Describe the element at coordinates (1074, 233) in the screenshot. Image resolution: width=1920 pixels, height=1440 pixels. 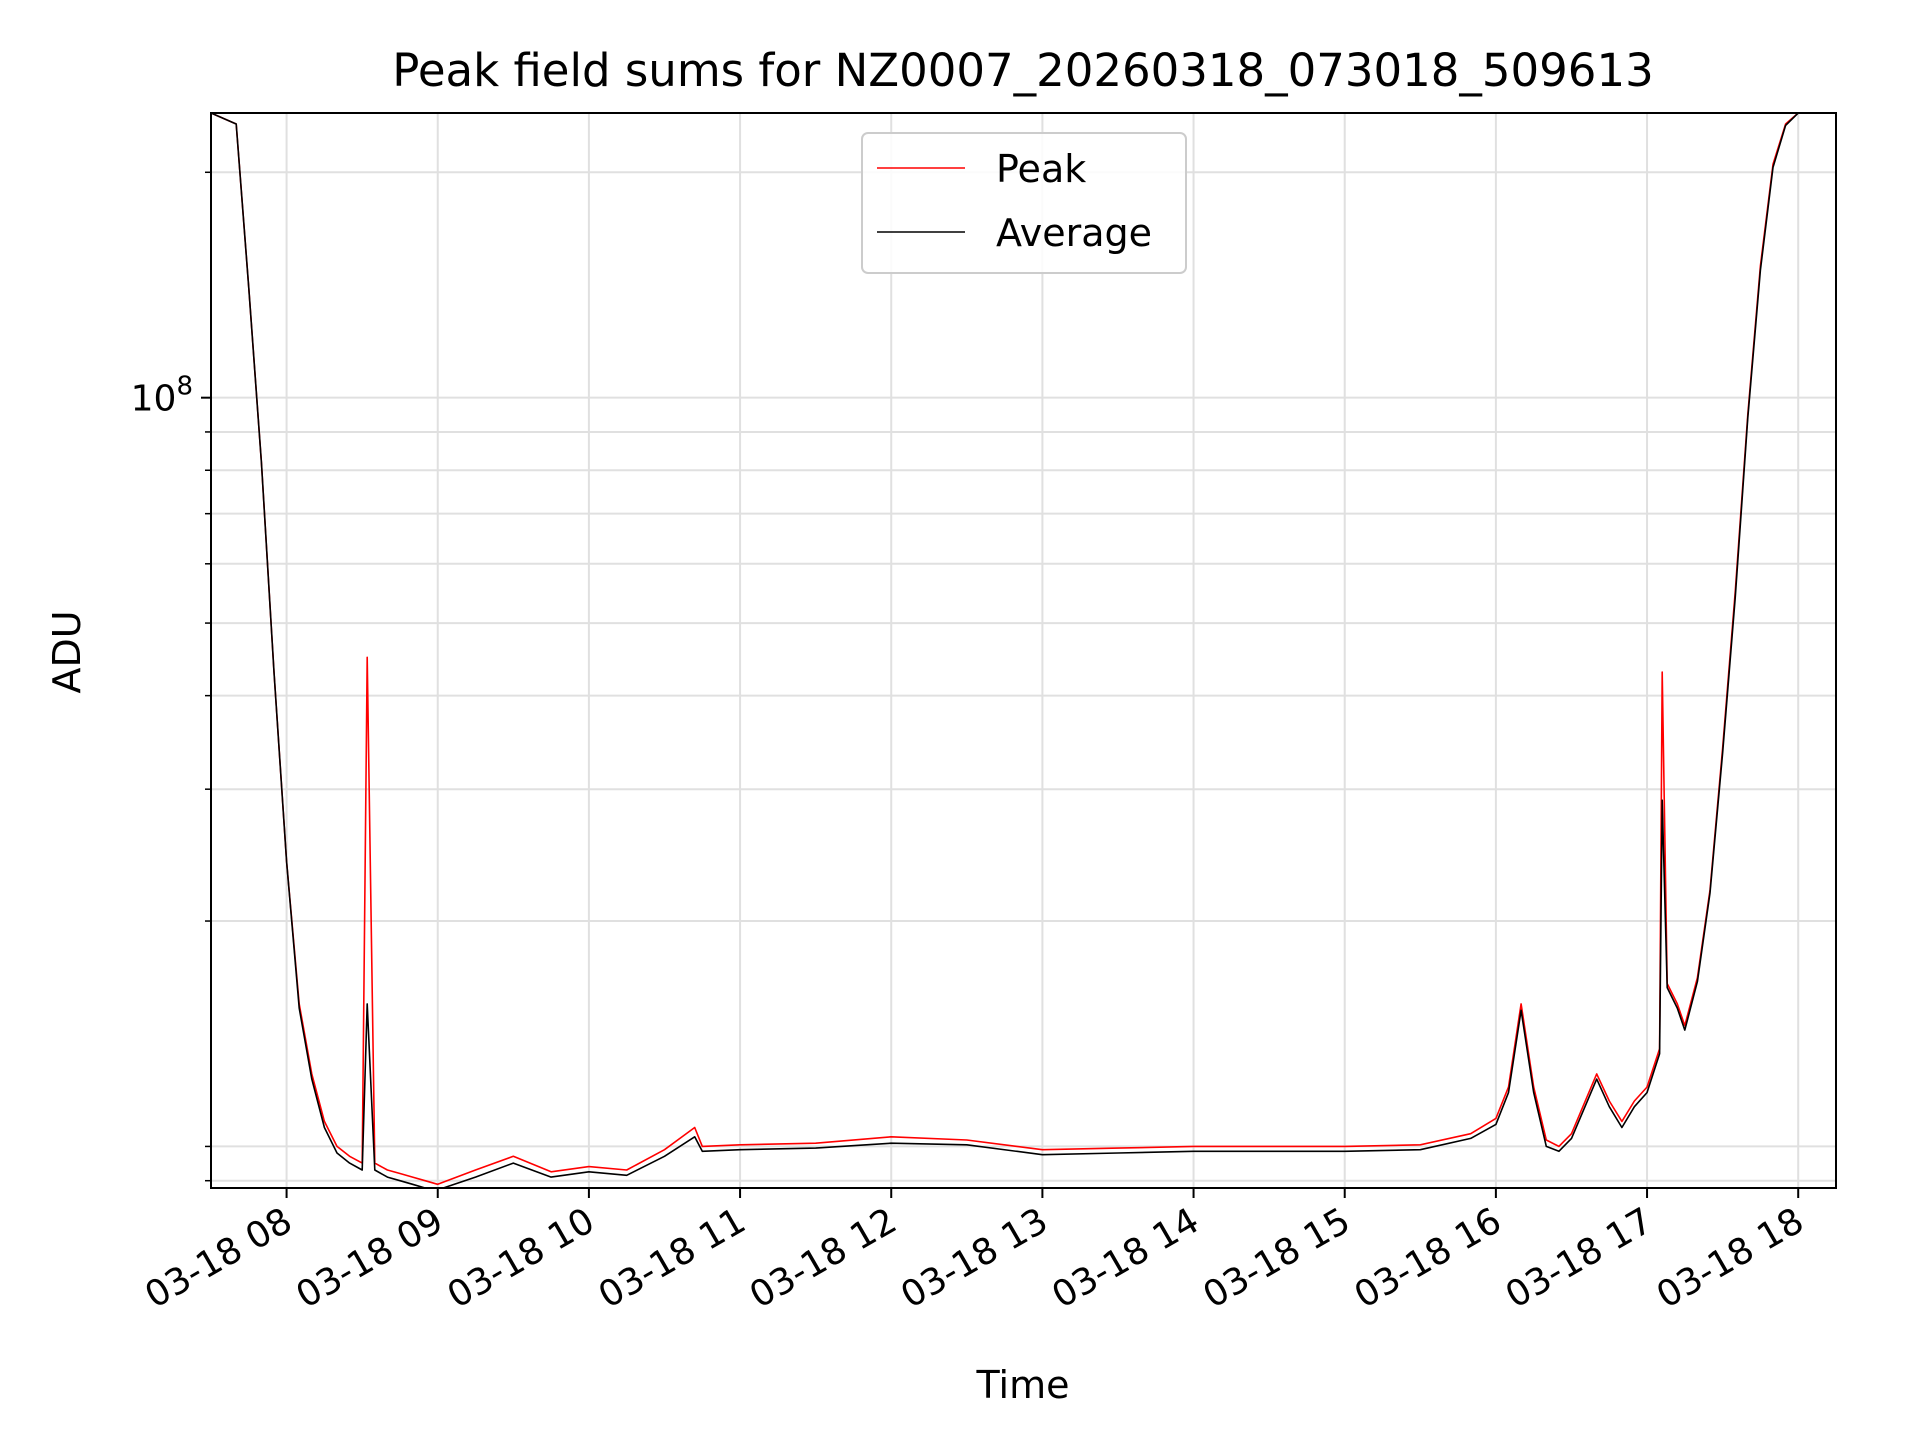
I see `legend-label-average: Average` at that location.